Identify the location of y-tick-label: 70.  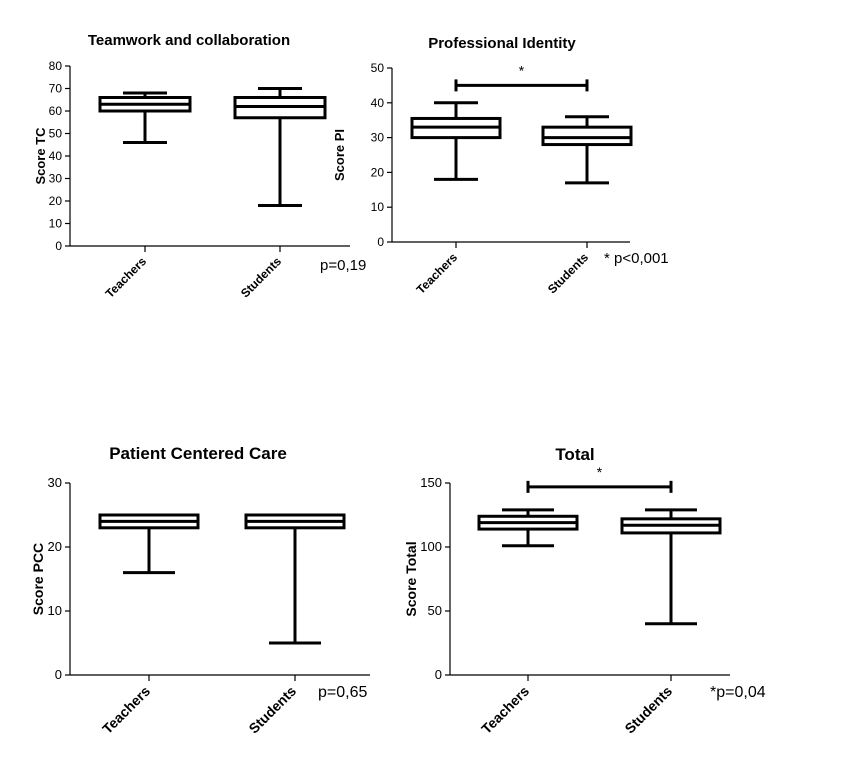
(56, 89).